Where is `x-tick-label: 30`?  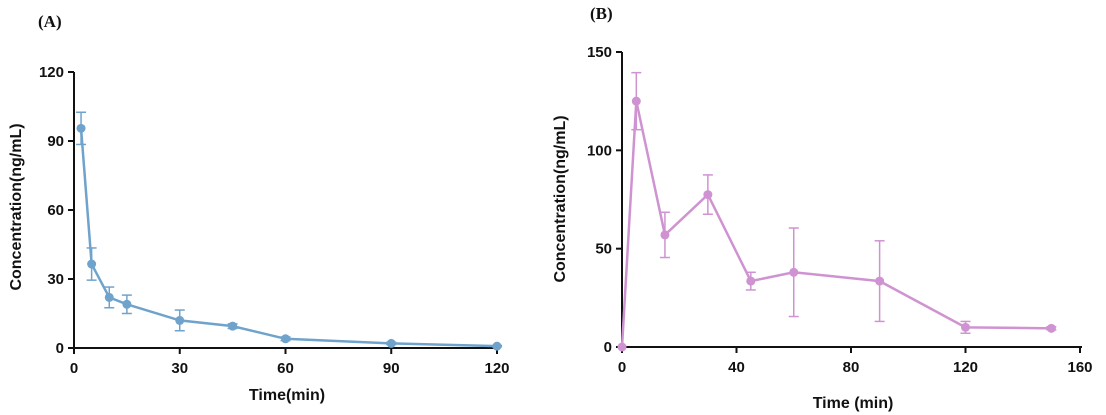 x-tick-label: 30 is located at coordinates (179, 368).